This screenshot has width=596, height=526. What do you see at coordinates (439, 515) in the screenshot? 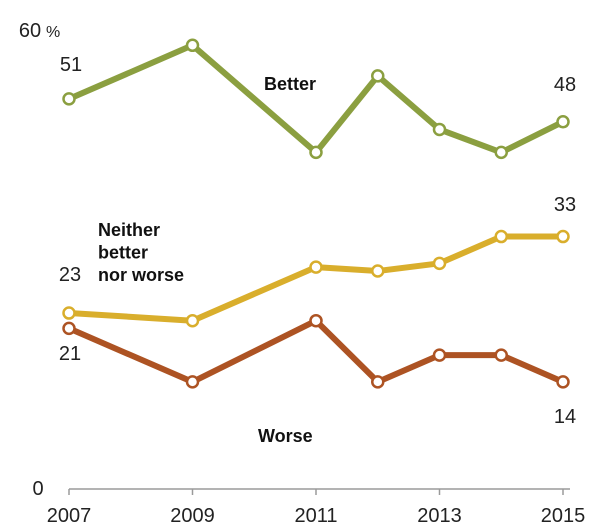
I see `x-tick-label: 2013` at bounding box center [439, 515].